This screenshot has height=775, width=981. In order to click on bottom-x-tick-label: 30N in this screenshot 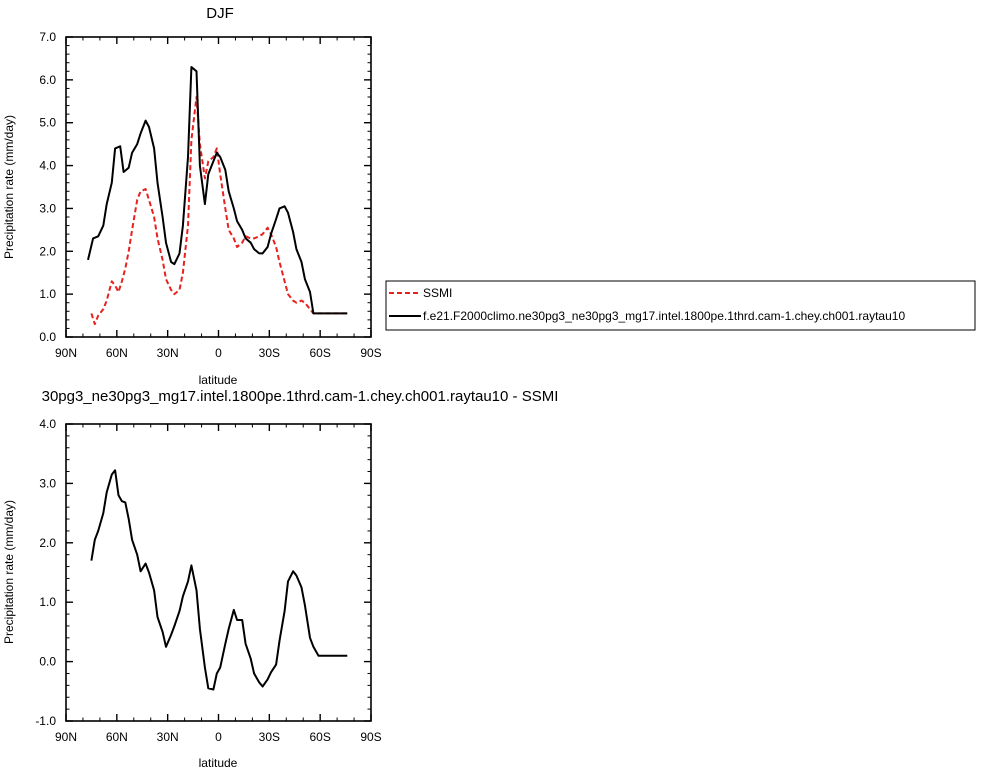, I will do `click(168, 737)`.